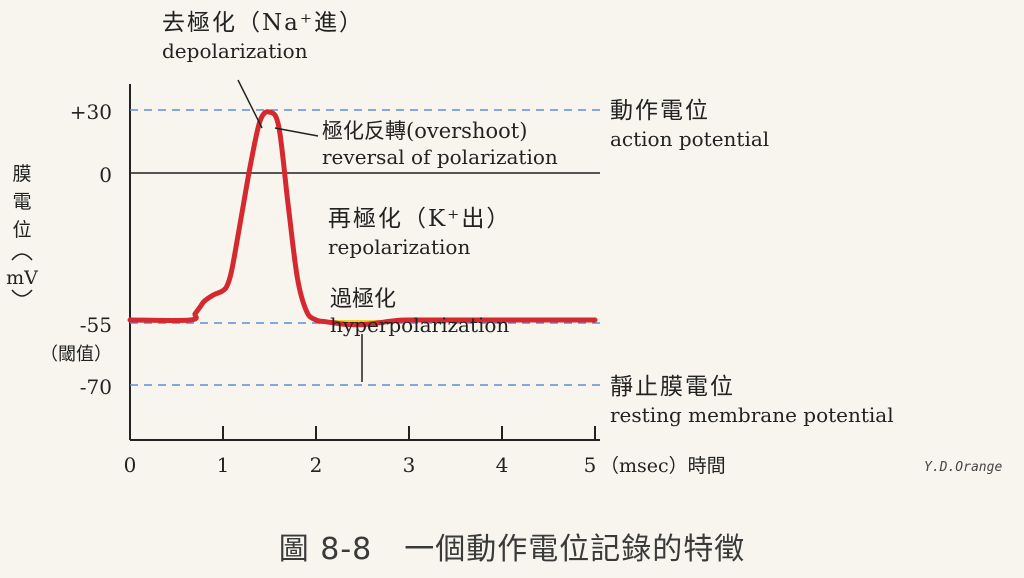  What do you see at coordinates (575, 549) in the screenshot?
I see `figure-title: 一個動作電位記錄的特徵` at bounding box center [575, 549].